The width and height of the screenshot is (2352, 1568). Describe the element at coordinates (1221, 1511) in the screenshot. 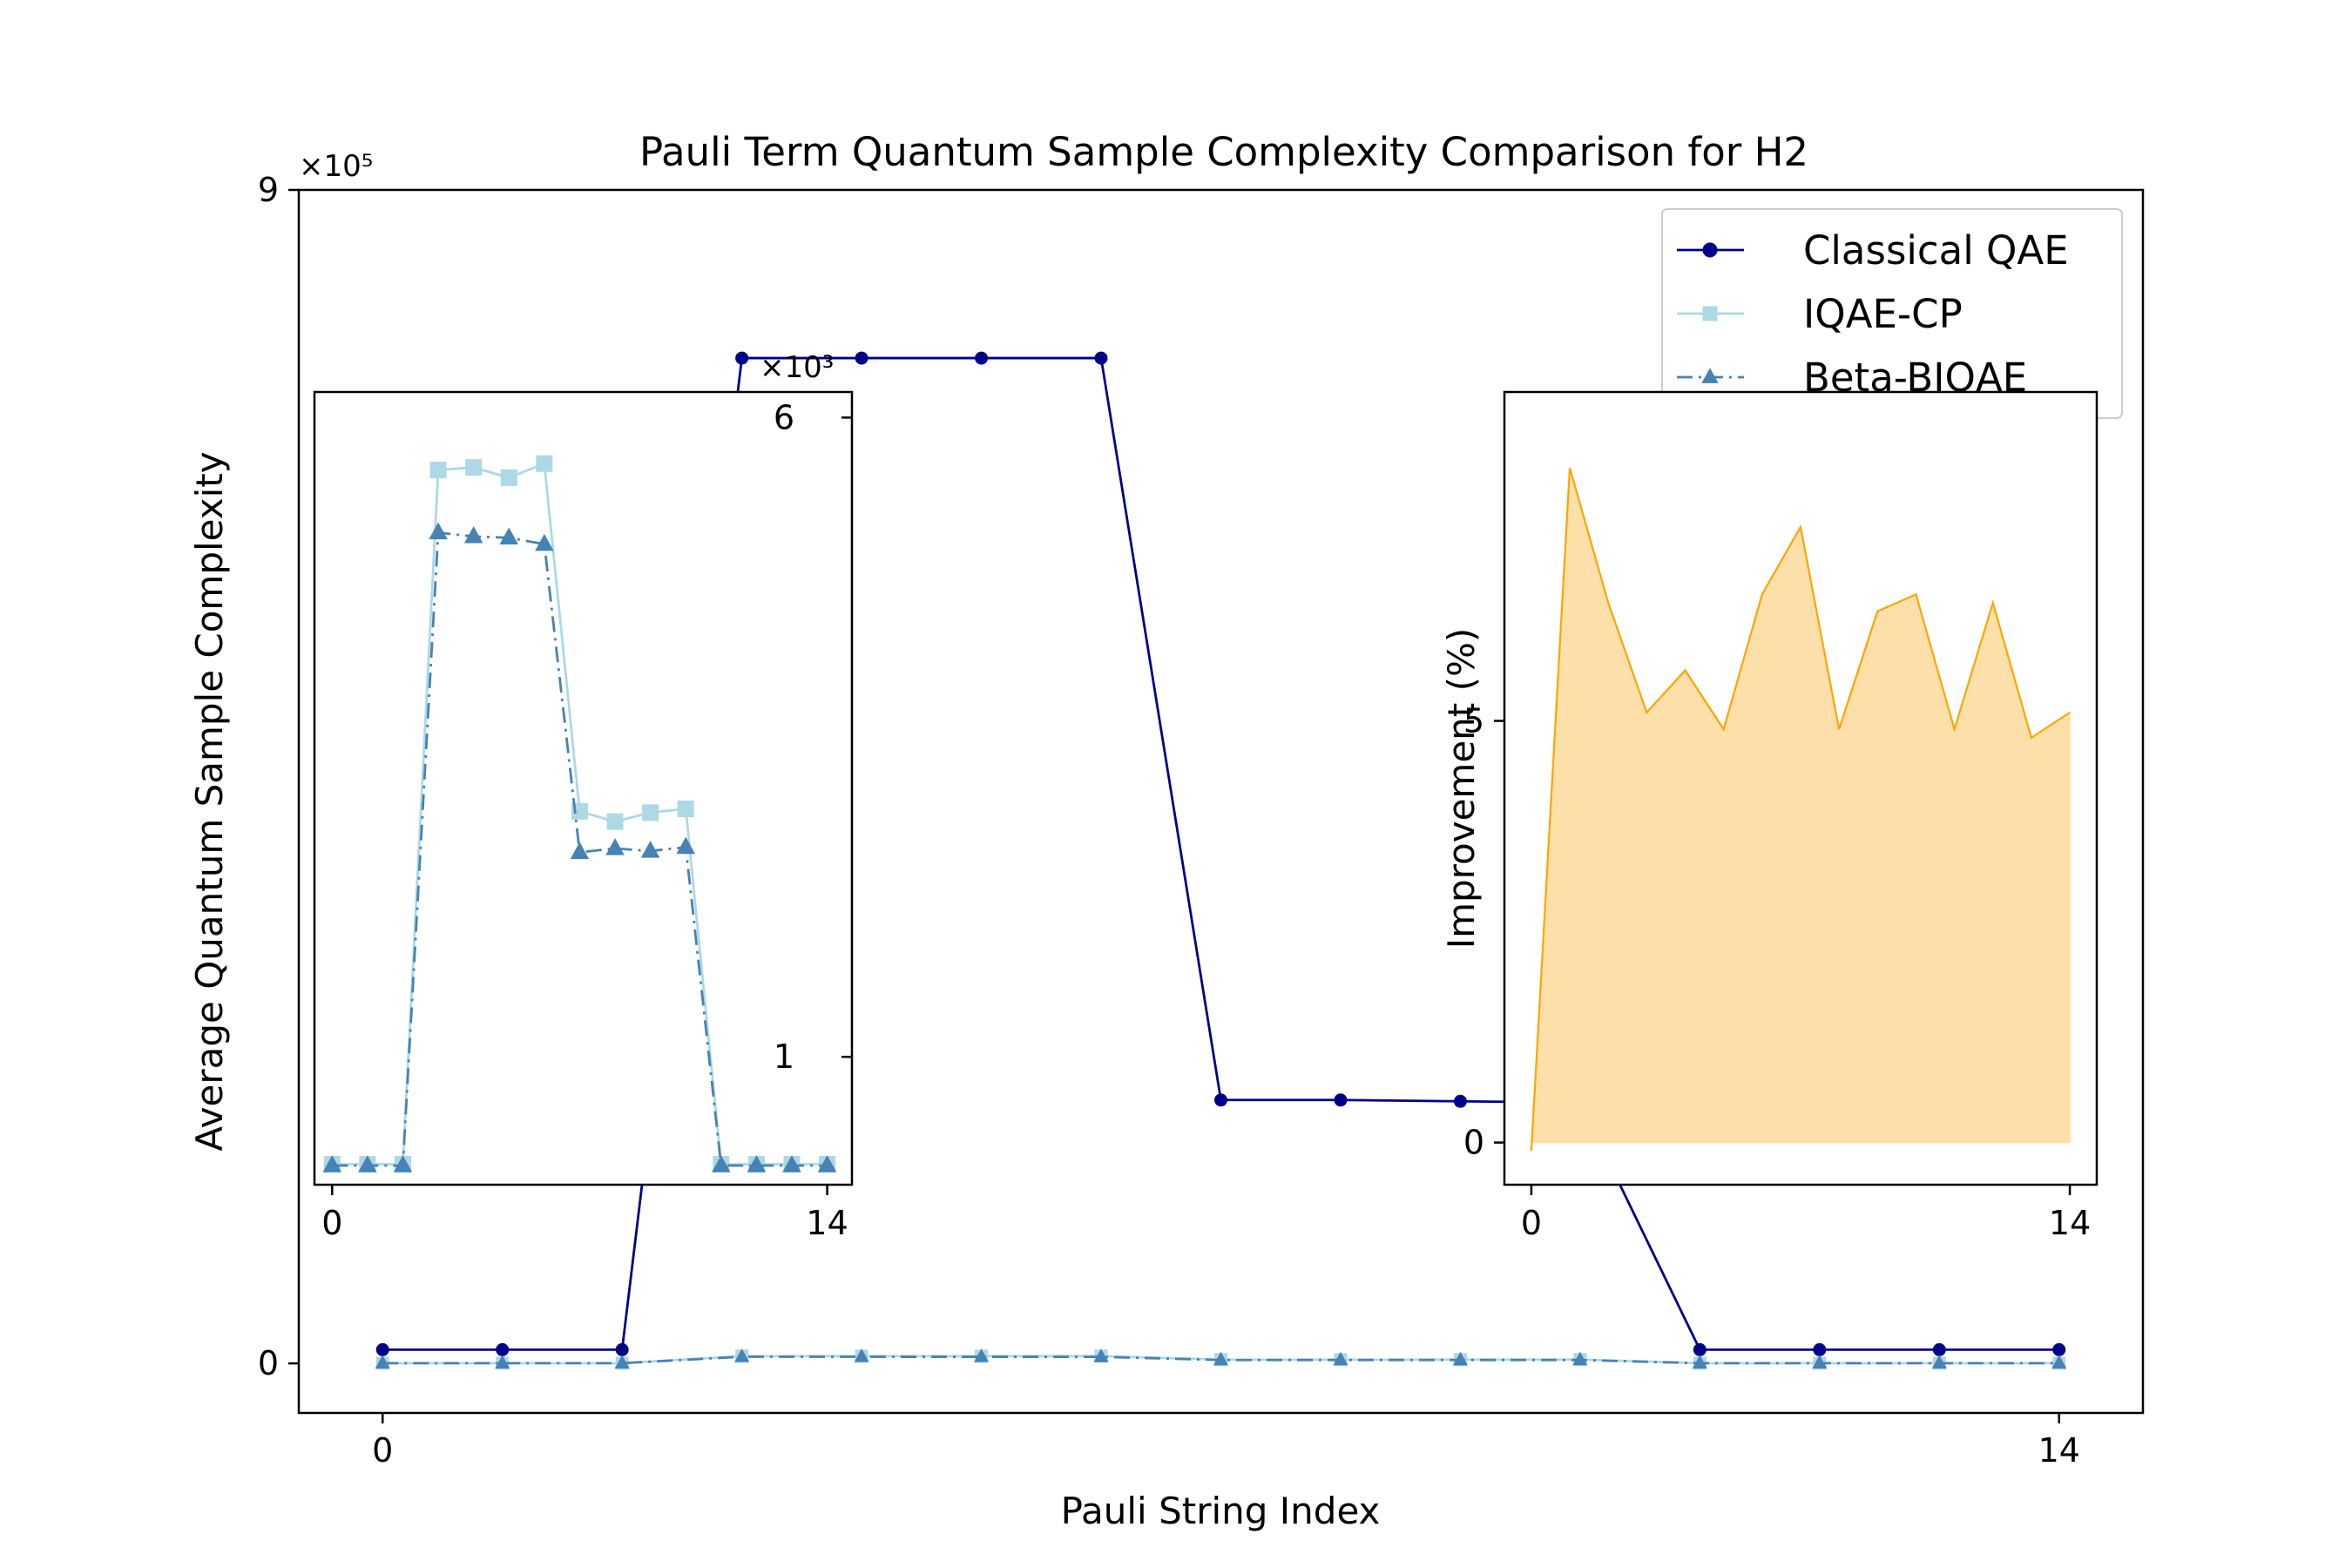

I see `x-axis-label: Pauli String Index` at that location.